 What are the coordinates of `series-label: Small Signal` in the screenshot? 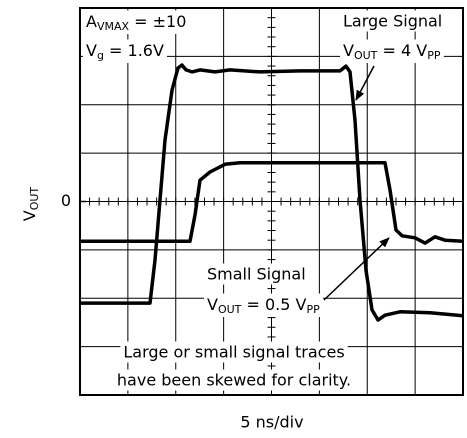 It's located at (256, 274).